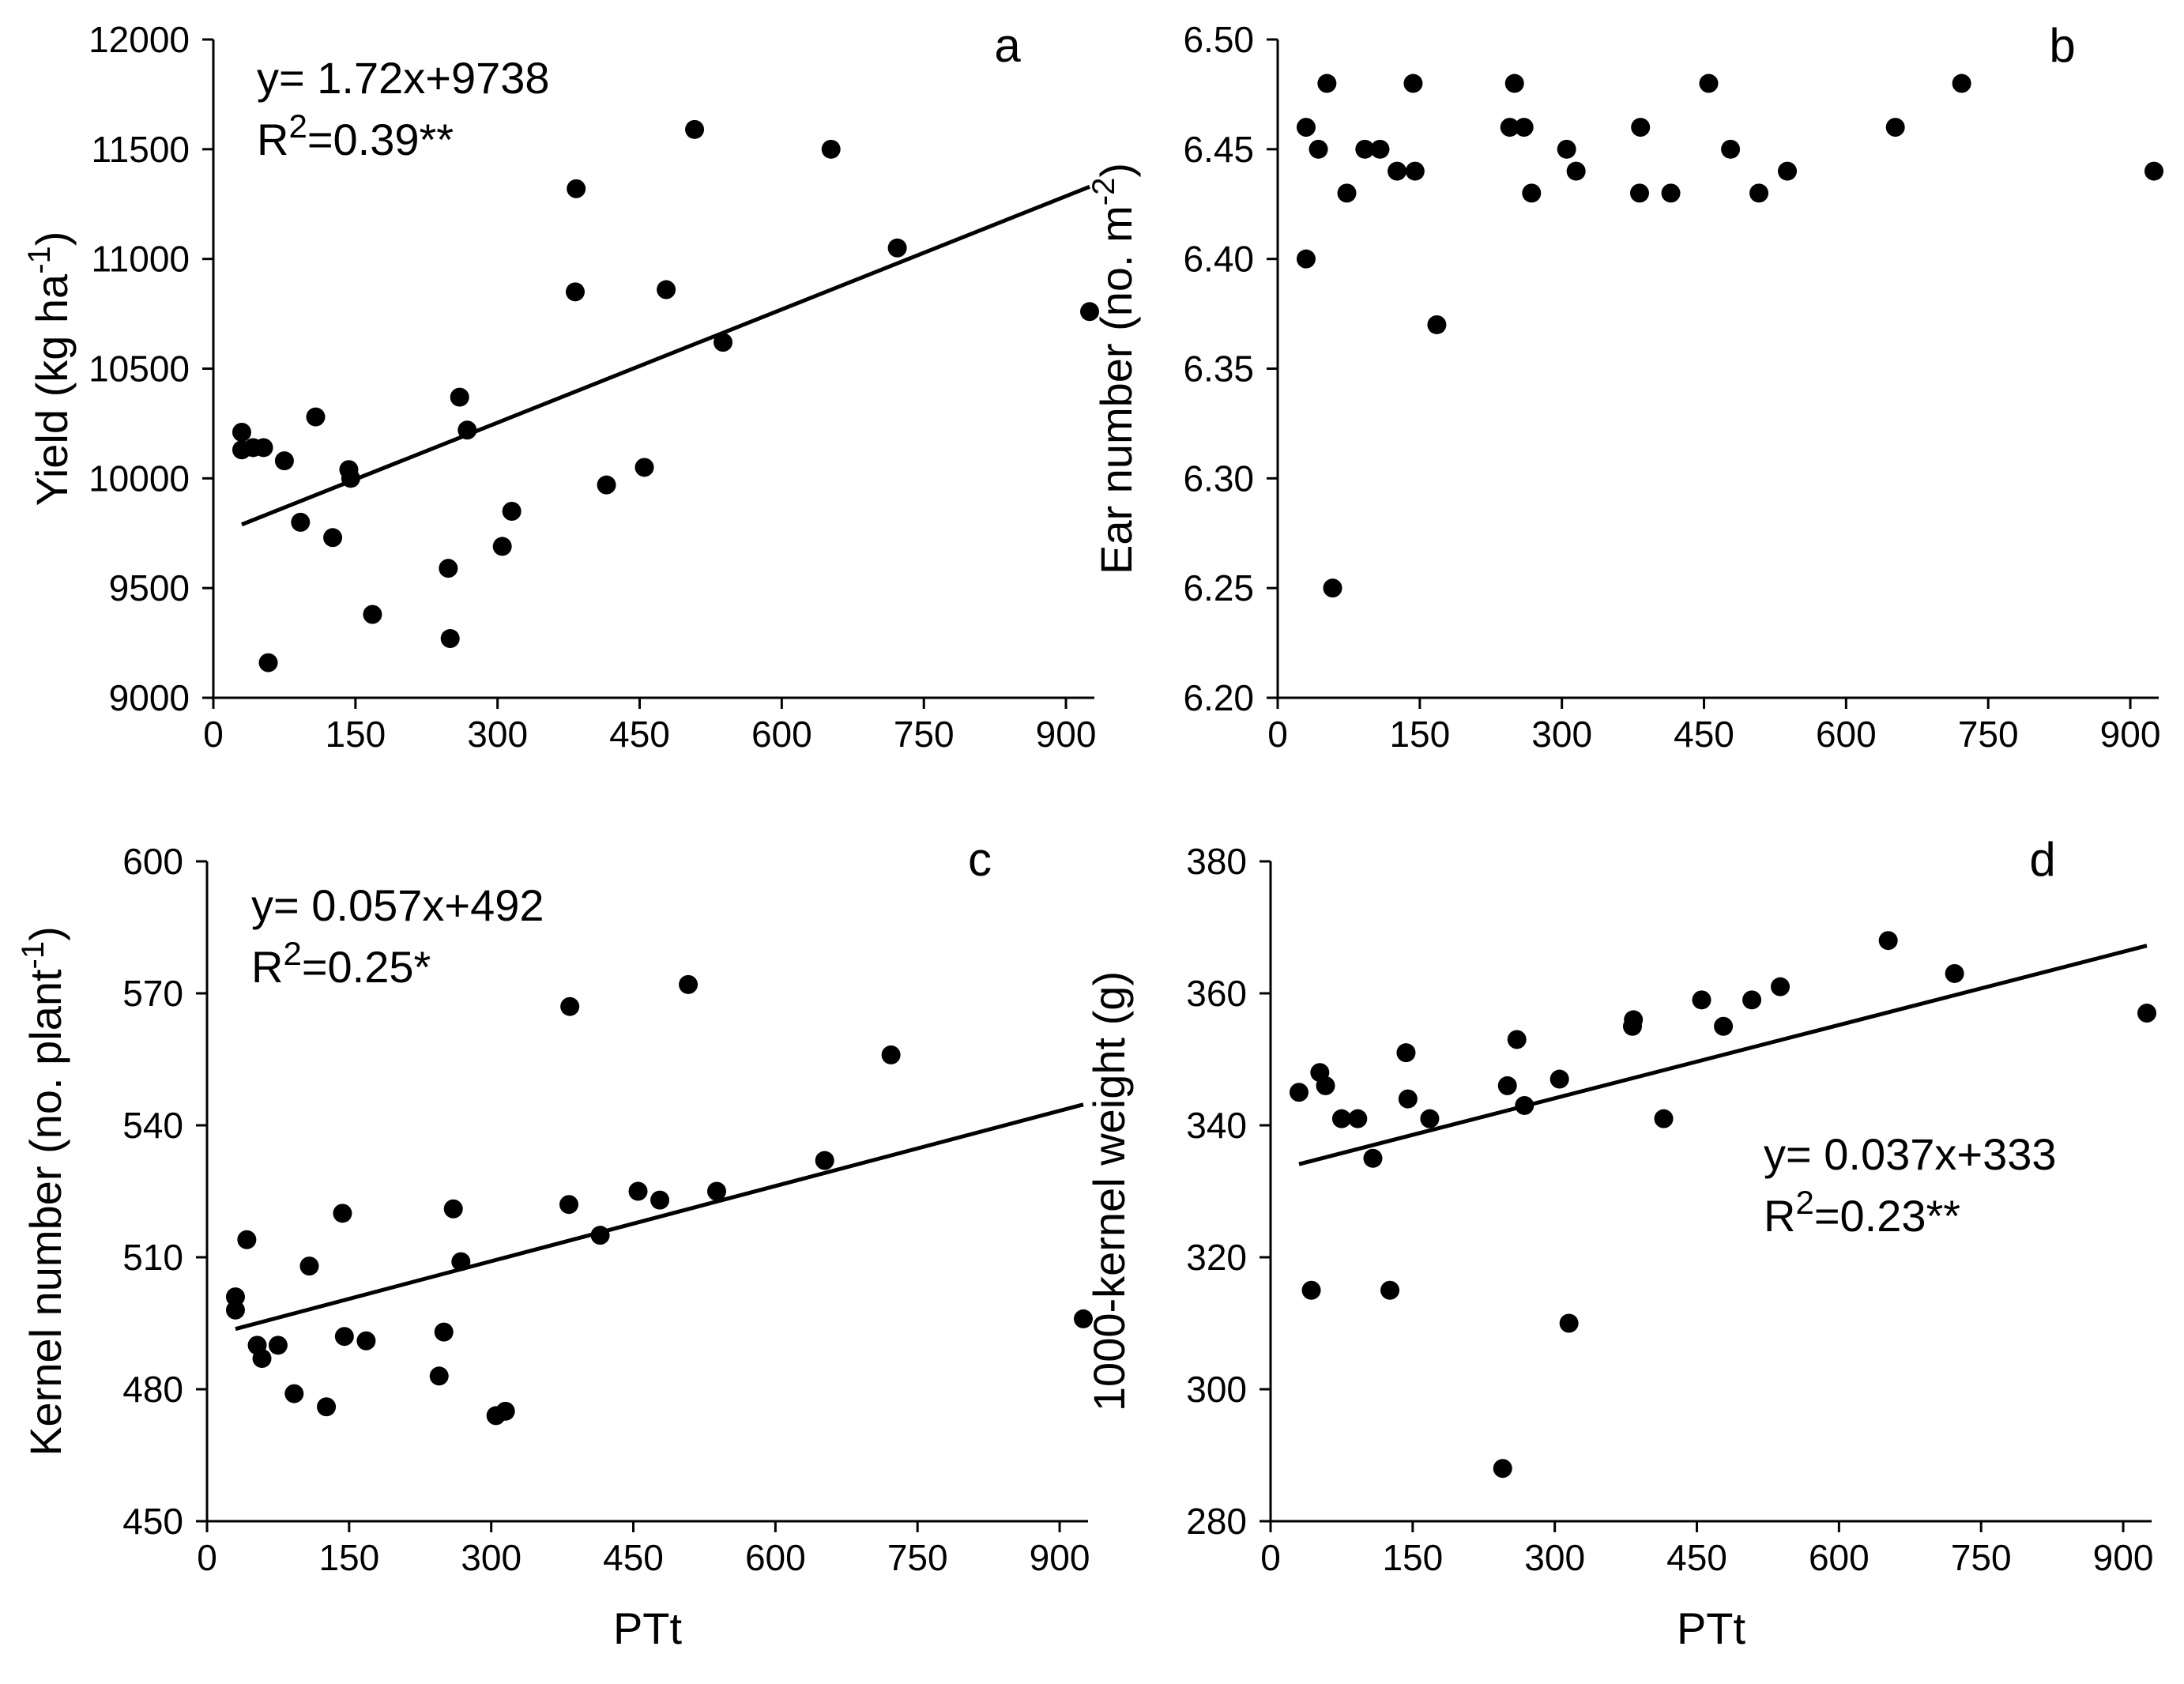  What do you see at coordinates (39, 260) in the screenshot?
I see `y-axis-title-sup: -1` at bounding box center [39, 260].